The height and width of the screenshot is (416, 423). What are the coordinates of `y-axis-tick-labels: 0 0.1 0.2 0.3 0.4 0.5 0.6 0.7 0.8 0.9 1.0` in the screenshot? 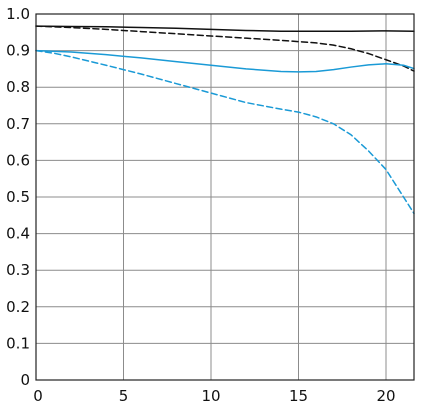 It's located at (18, 197).